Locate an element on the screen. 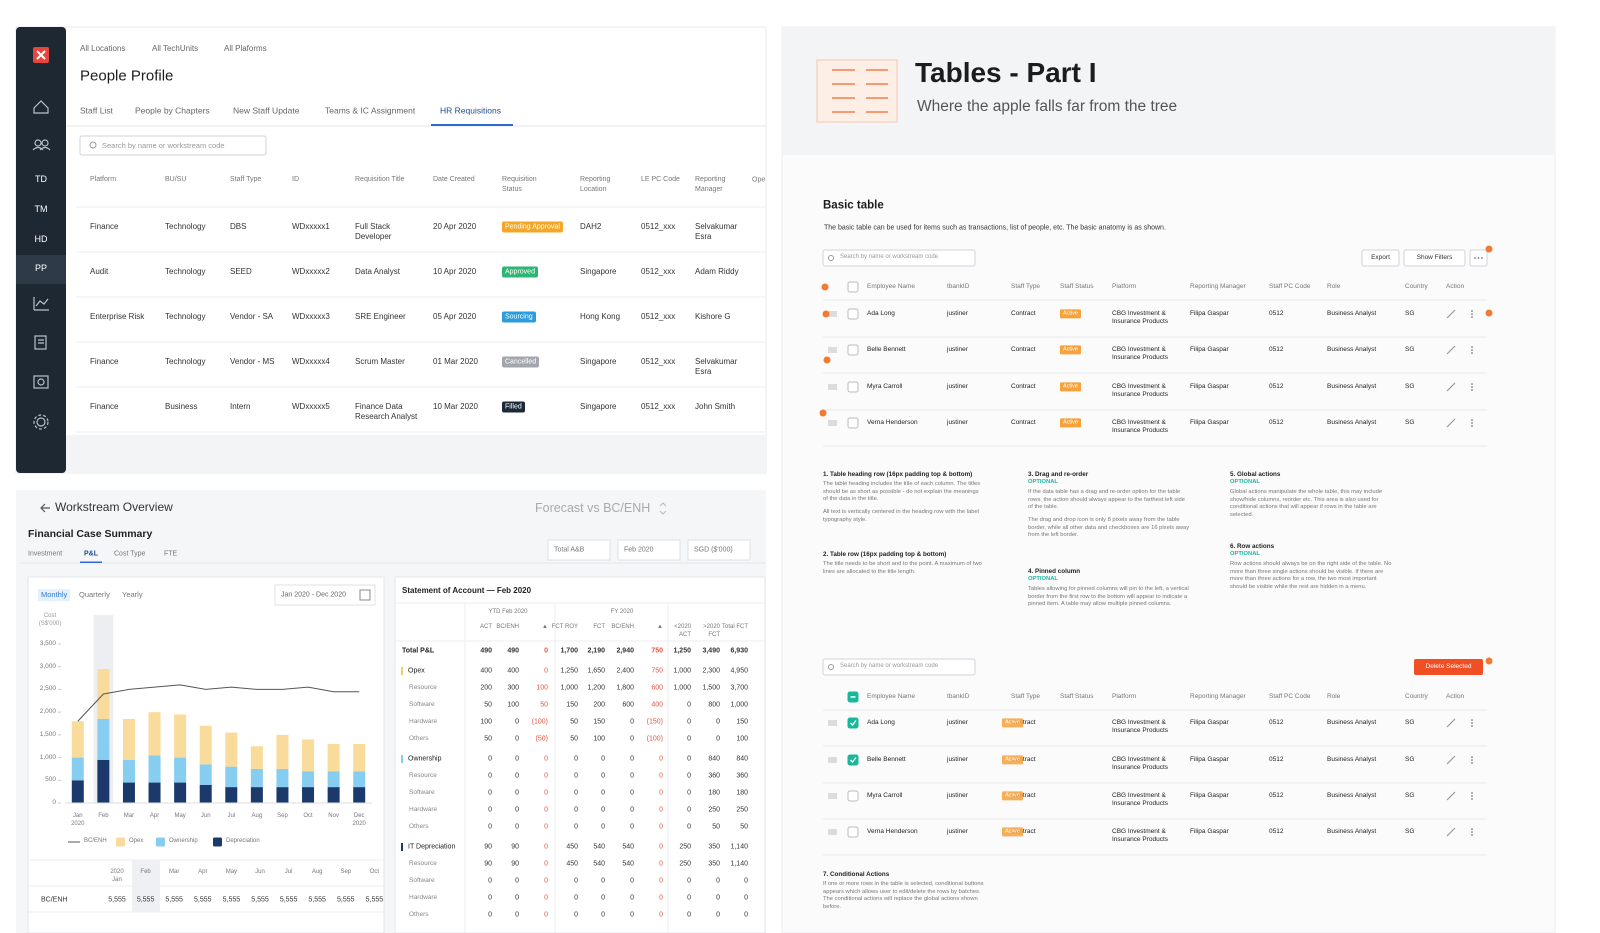 The image size is (1600, 933). button-label: Show Filters is located at coordinates (1434, 257).